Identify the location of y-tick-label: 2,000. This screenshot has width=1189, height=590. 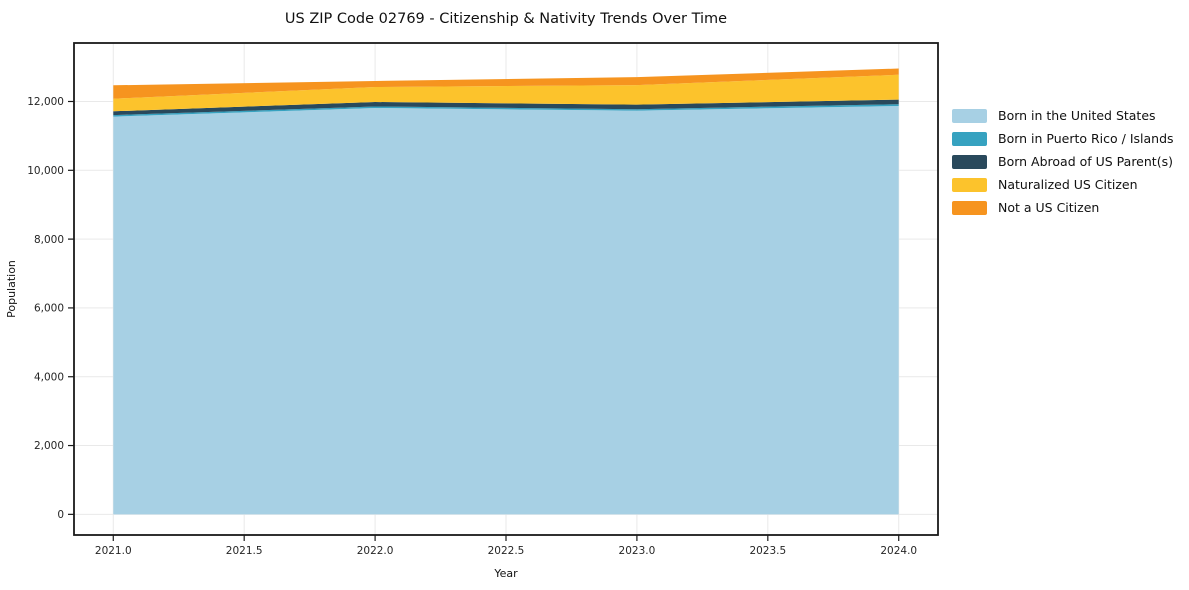
(49, 446).